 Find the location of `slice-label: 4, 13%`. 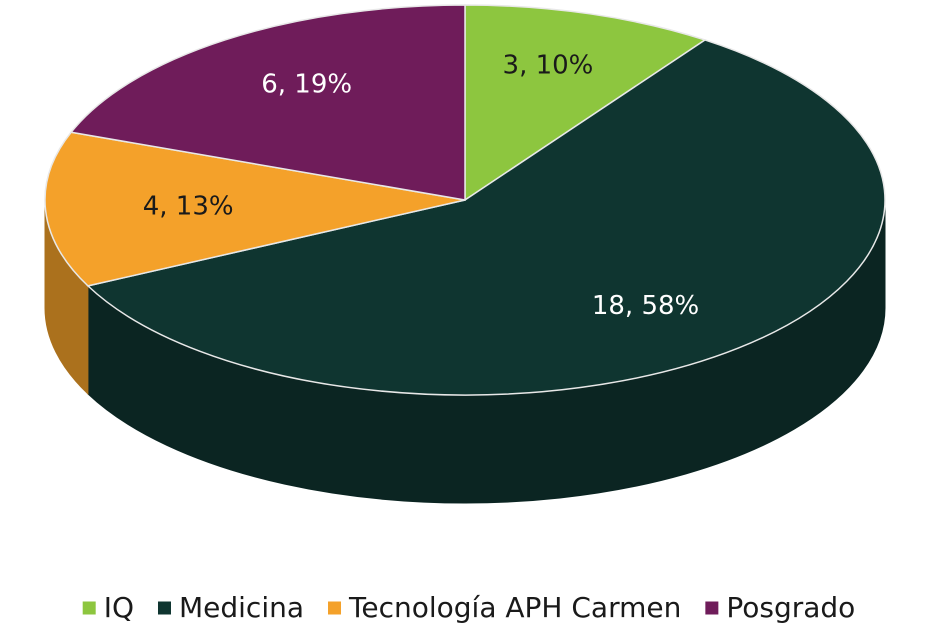

slice-label: 4, 13% is located at coordinates (188, 207).